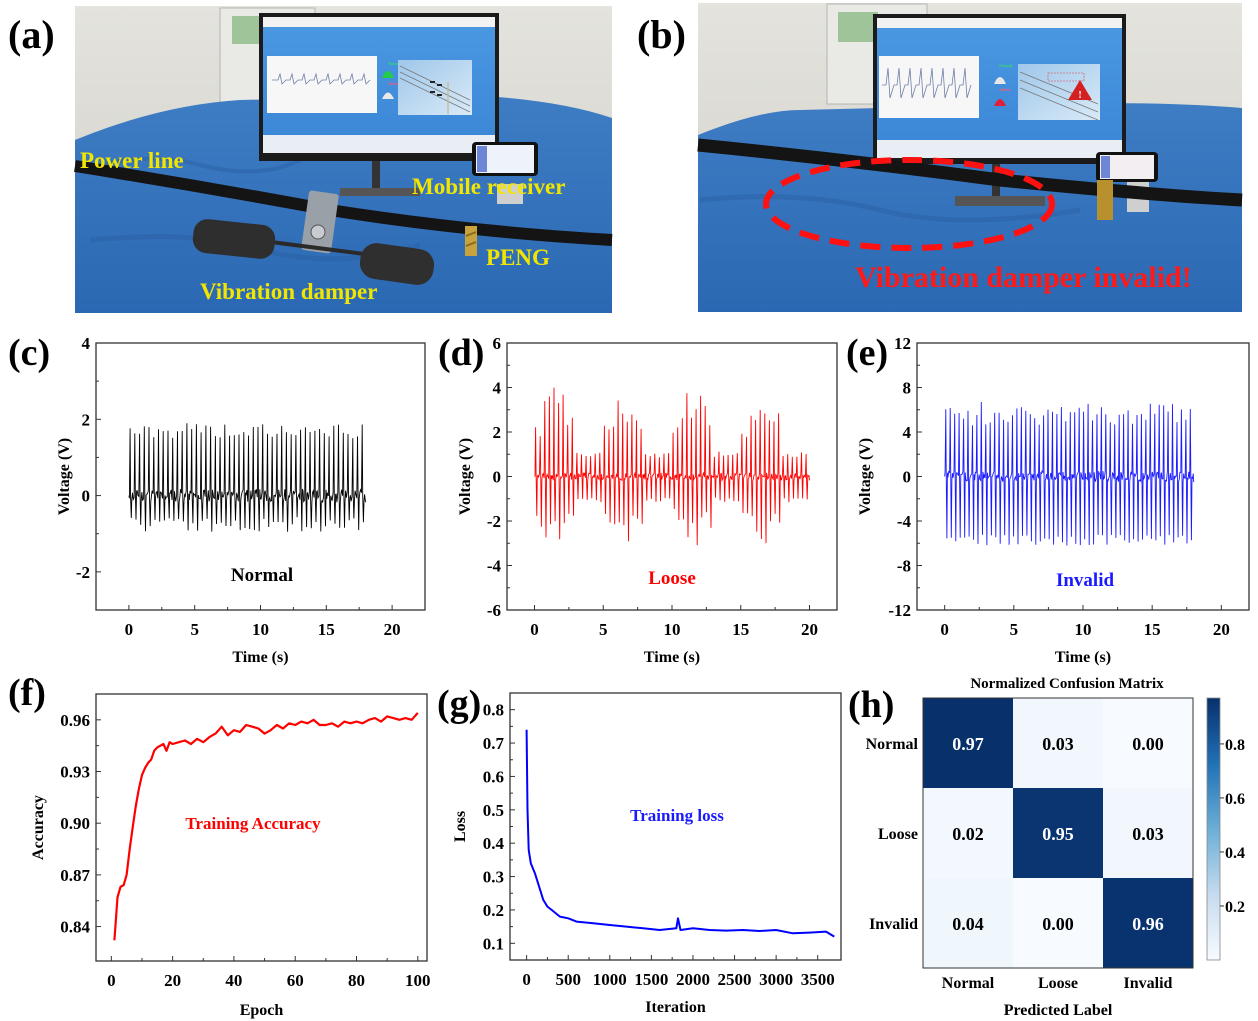 This screenshot has width=1258, height=1021. Describe the element at coordinates (518, 257) in the screenshot. I see `label-peng: PENG` at that location.